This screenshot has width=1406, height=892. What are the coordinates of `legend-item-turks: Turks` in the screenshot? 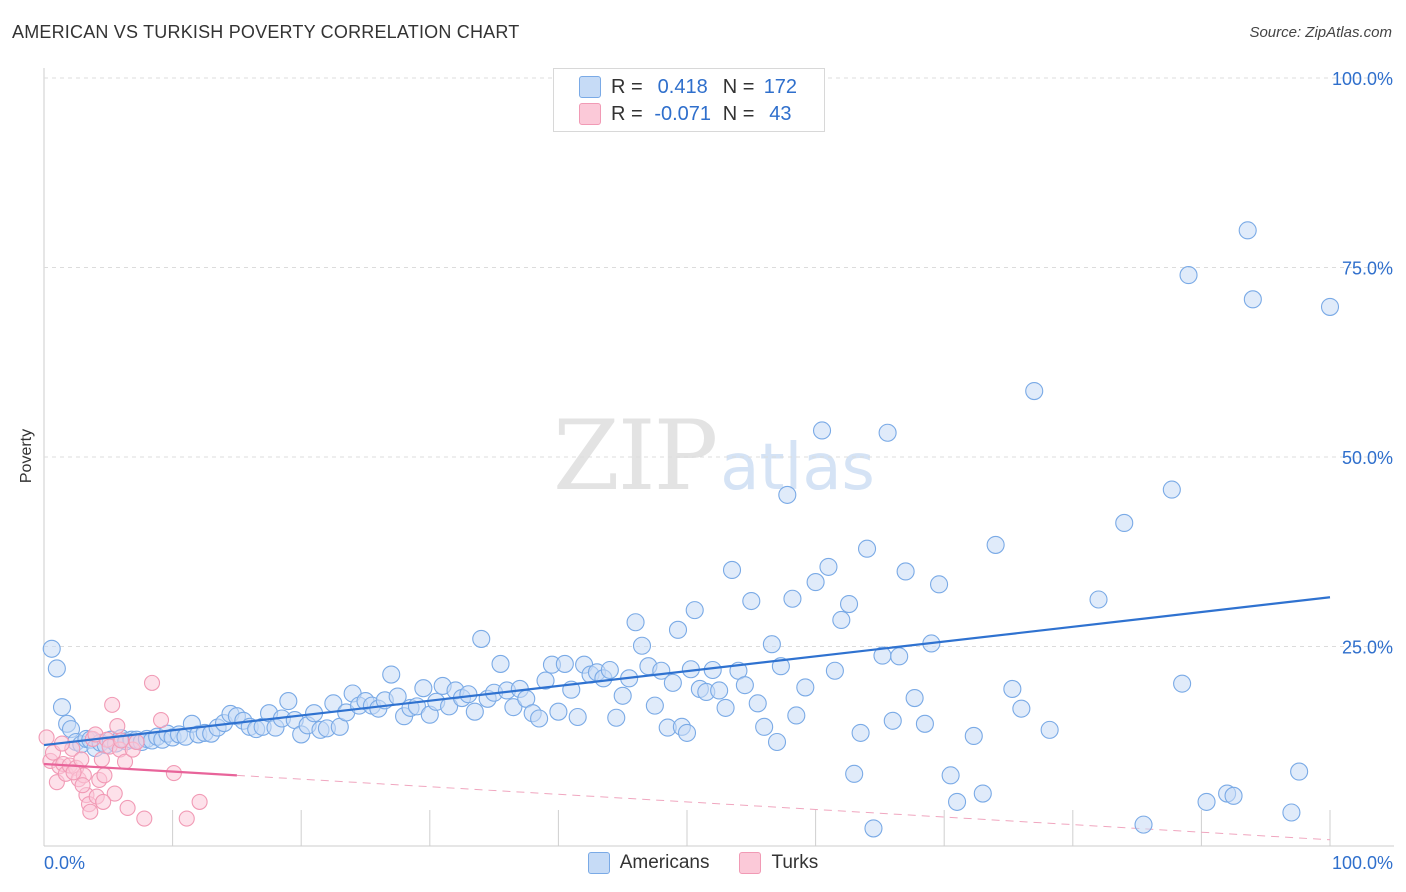 It's located at (778, 863).